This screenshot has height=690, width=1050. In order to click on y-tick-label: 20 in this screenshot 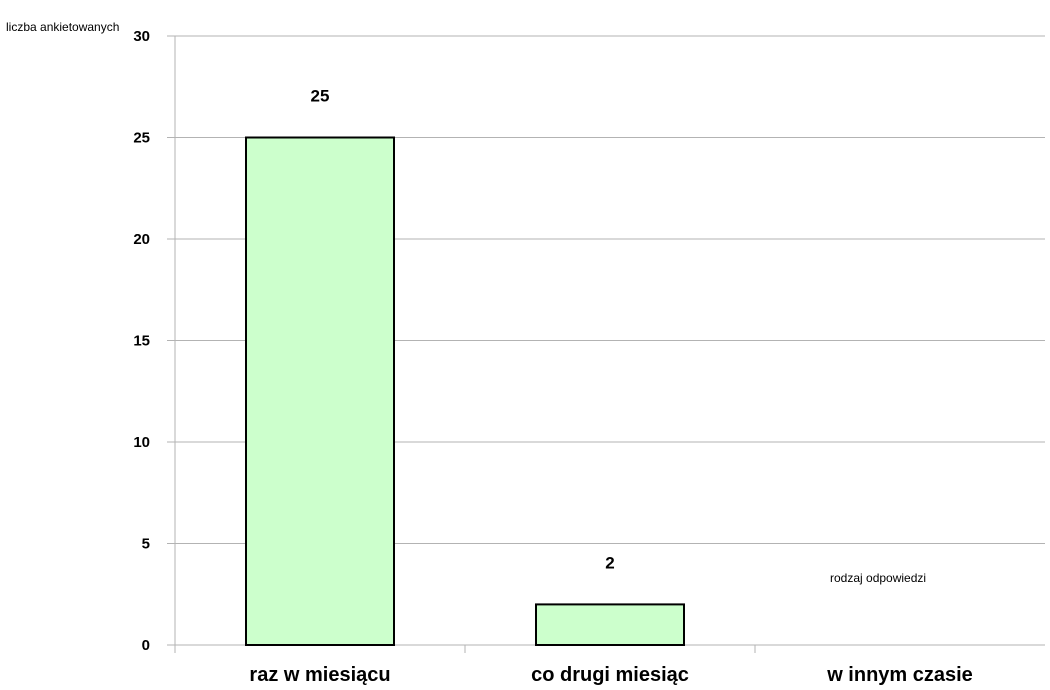, I will do `click(141, 239)`.